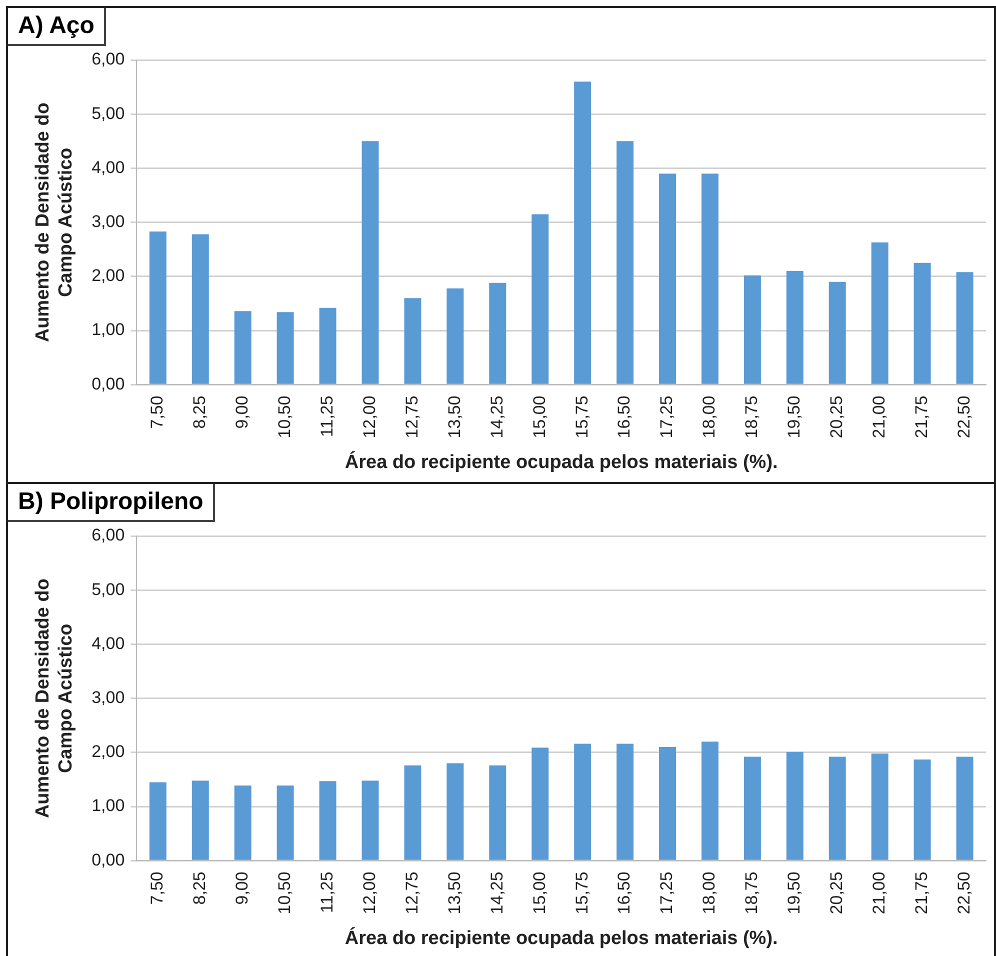 This screenshot has width=996, height=956. I want to click on chart-title: A) Aço, so click(57, 27).